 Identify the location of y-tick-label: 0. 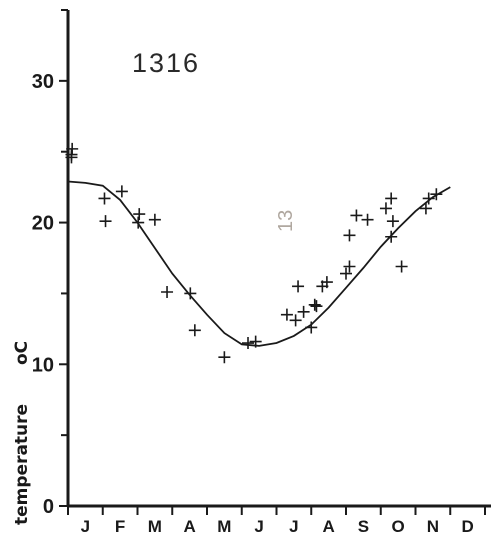
(48, 507).